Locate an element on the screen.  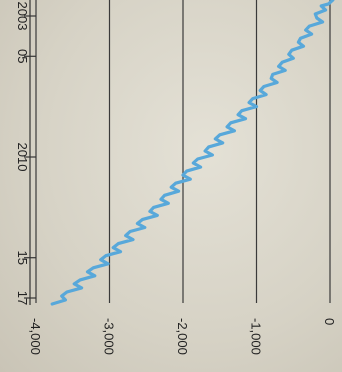
y-axis-tick-labels: 0 -1,000 -2,000 -3,000 -4,000 is located at coordinates (182, 336).